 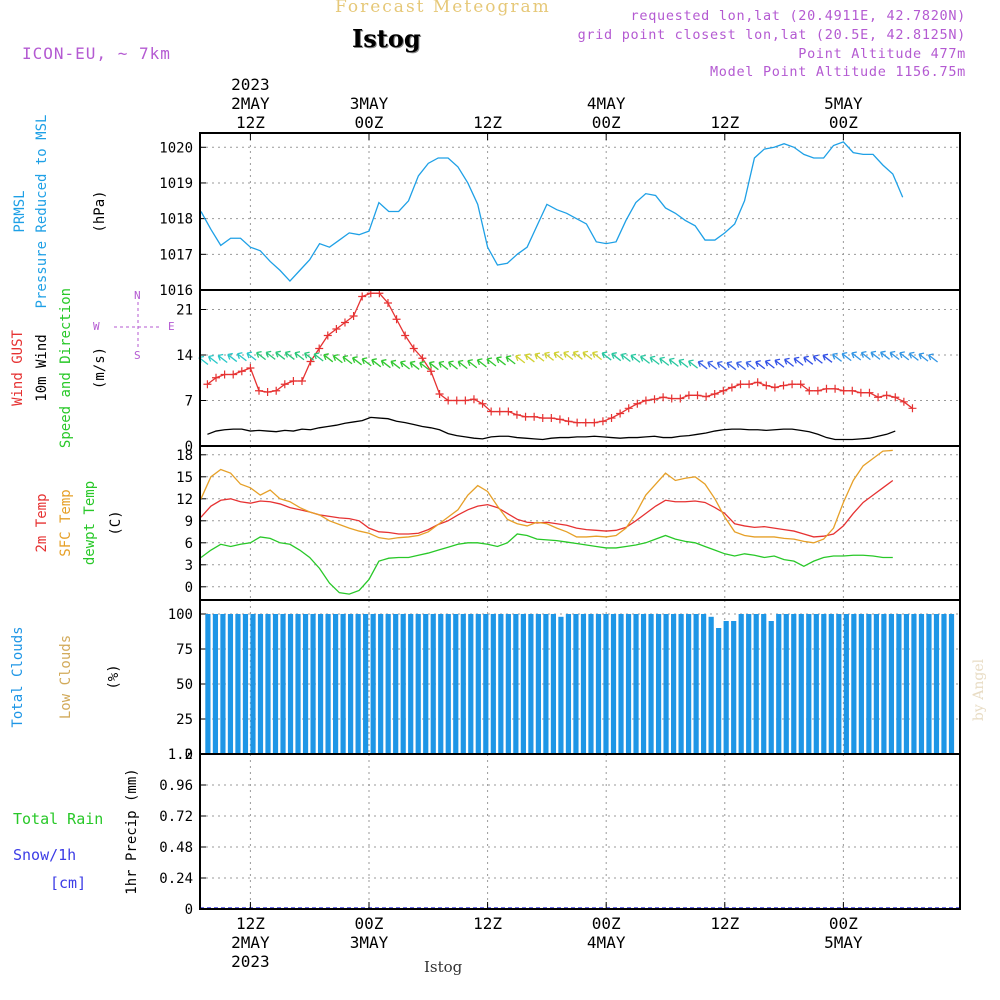 I want to click on compass-cross, so click(x=137, y=326).